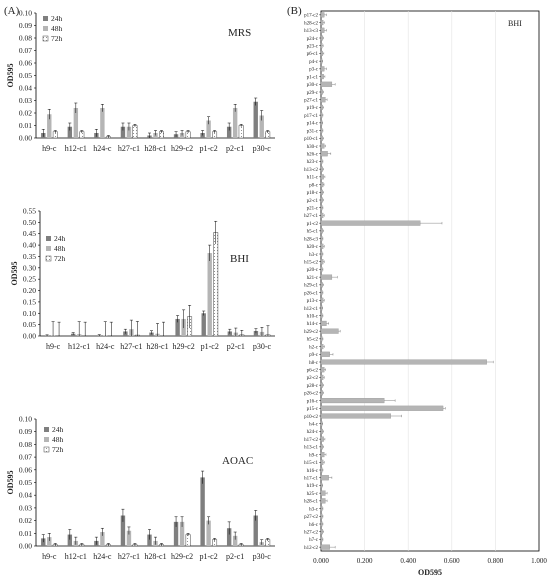 The image size is (550, 587). What do you see at coordinates (313, 85) in the screenshot?
I see `y-tick-label-p30-c: p30-c` at bounding box center [313, 85].